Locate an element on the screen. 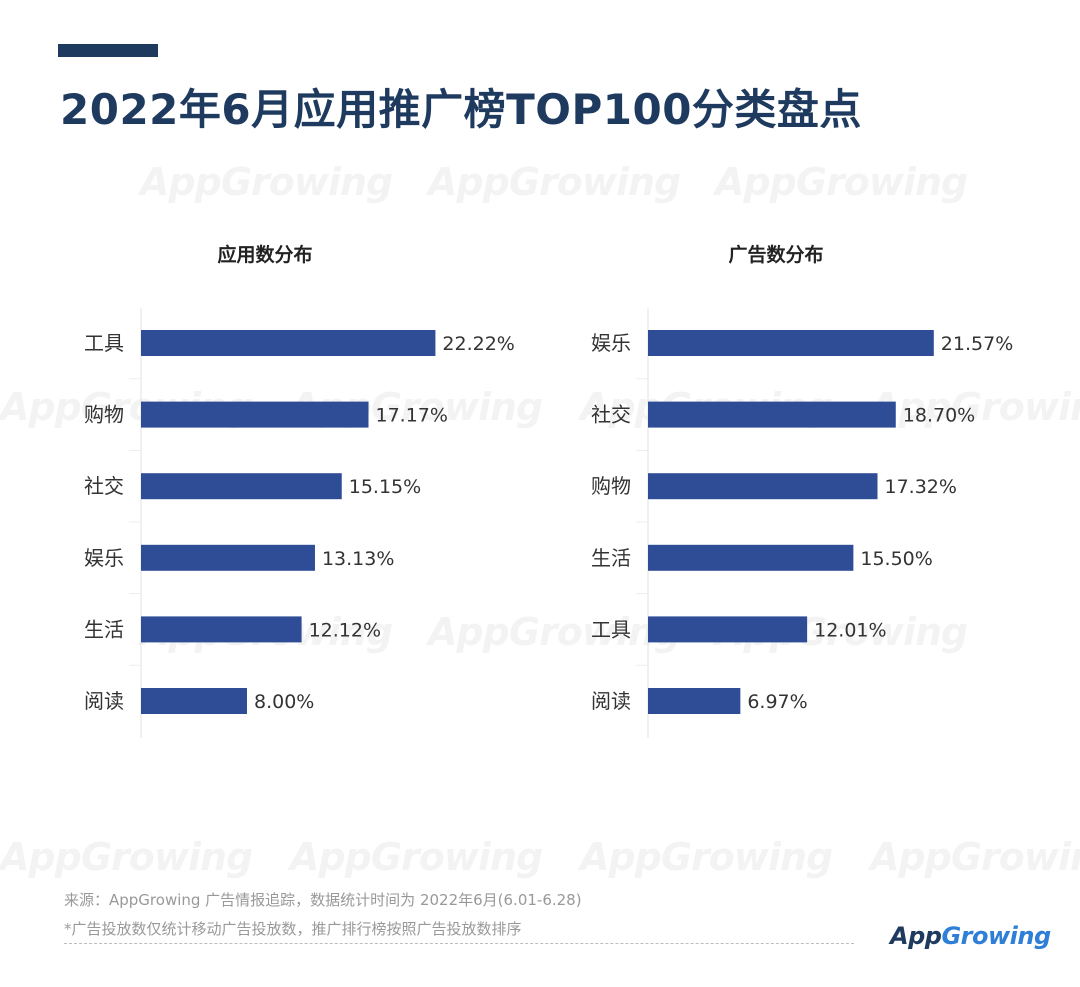 The height and width of the screenshot is (987, 1080). data-label: 21.57% is located at coordinates (977, 344).